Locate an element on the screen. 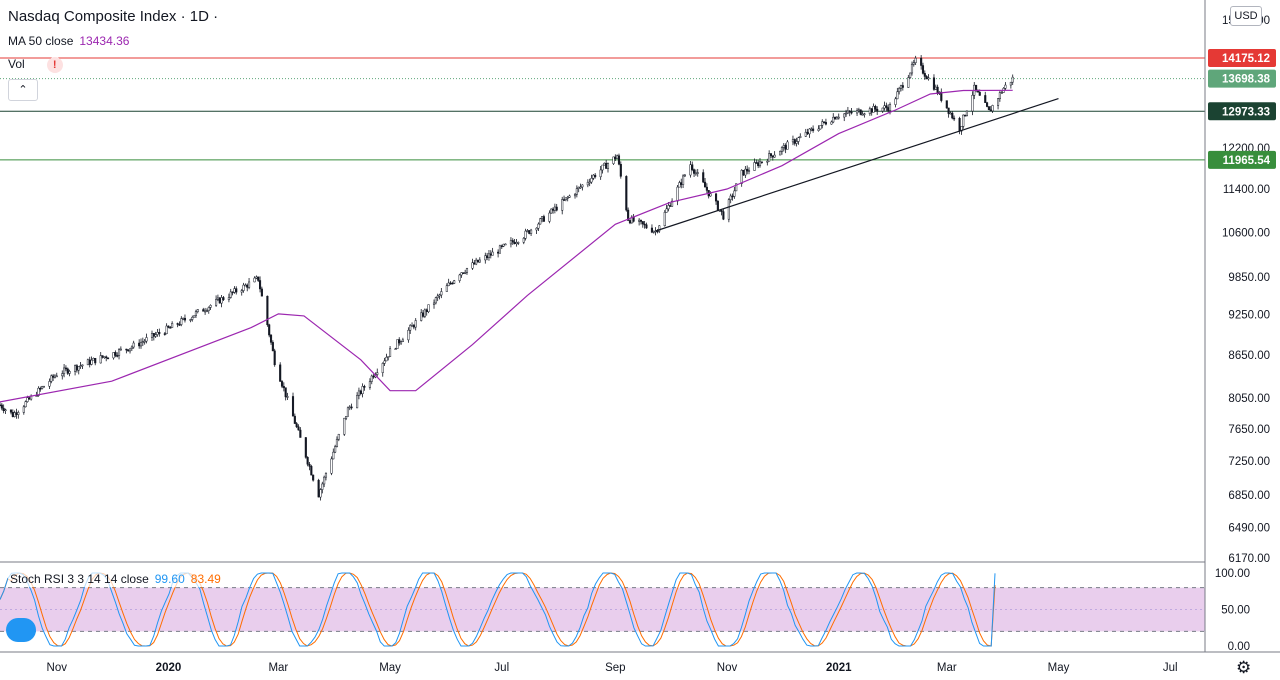 The height and width of the screenshot is (680, 1280). price-tag-label: 13698.38 is located at coordinates (1246, 80).